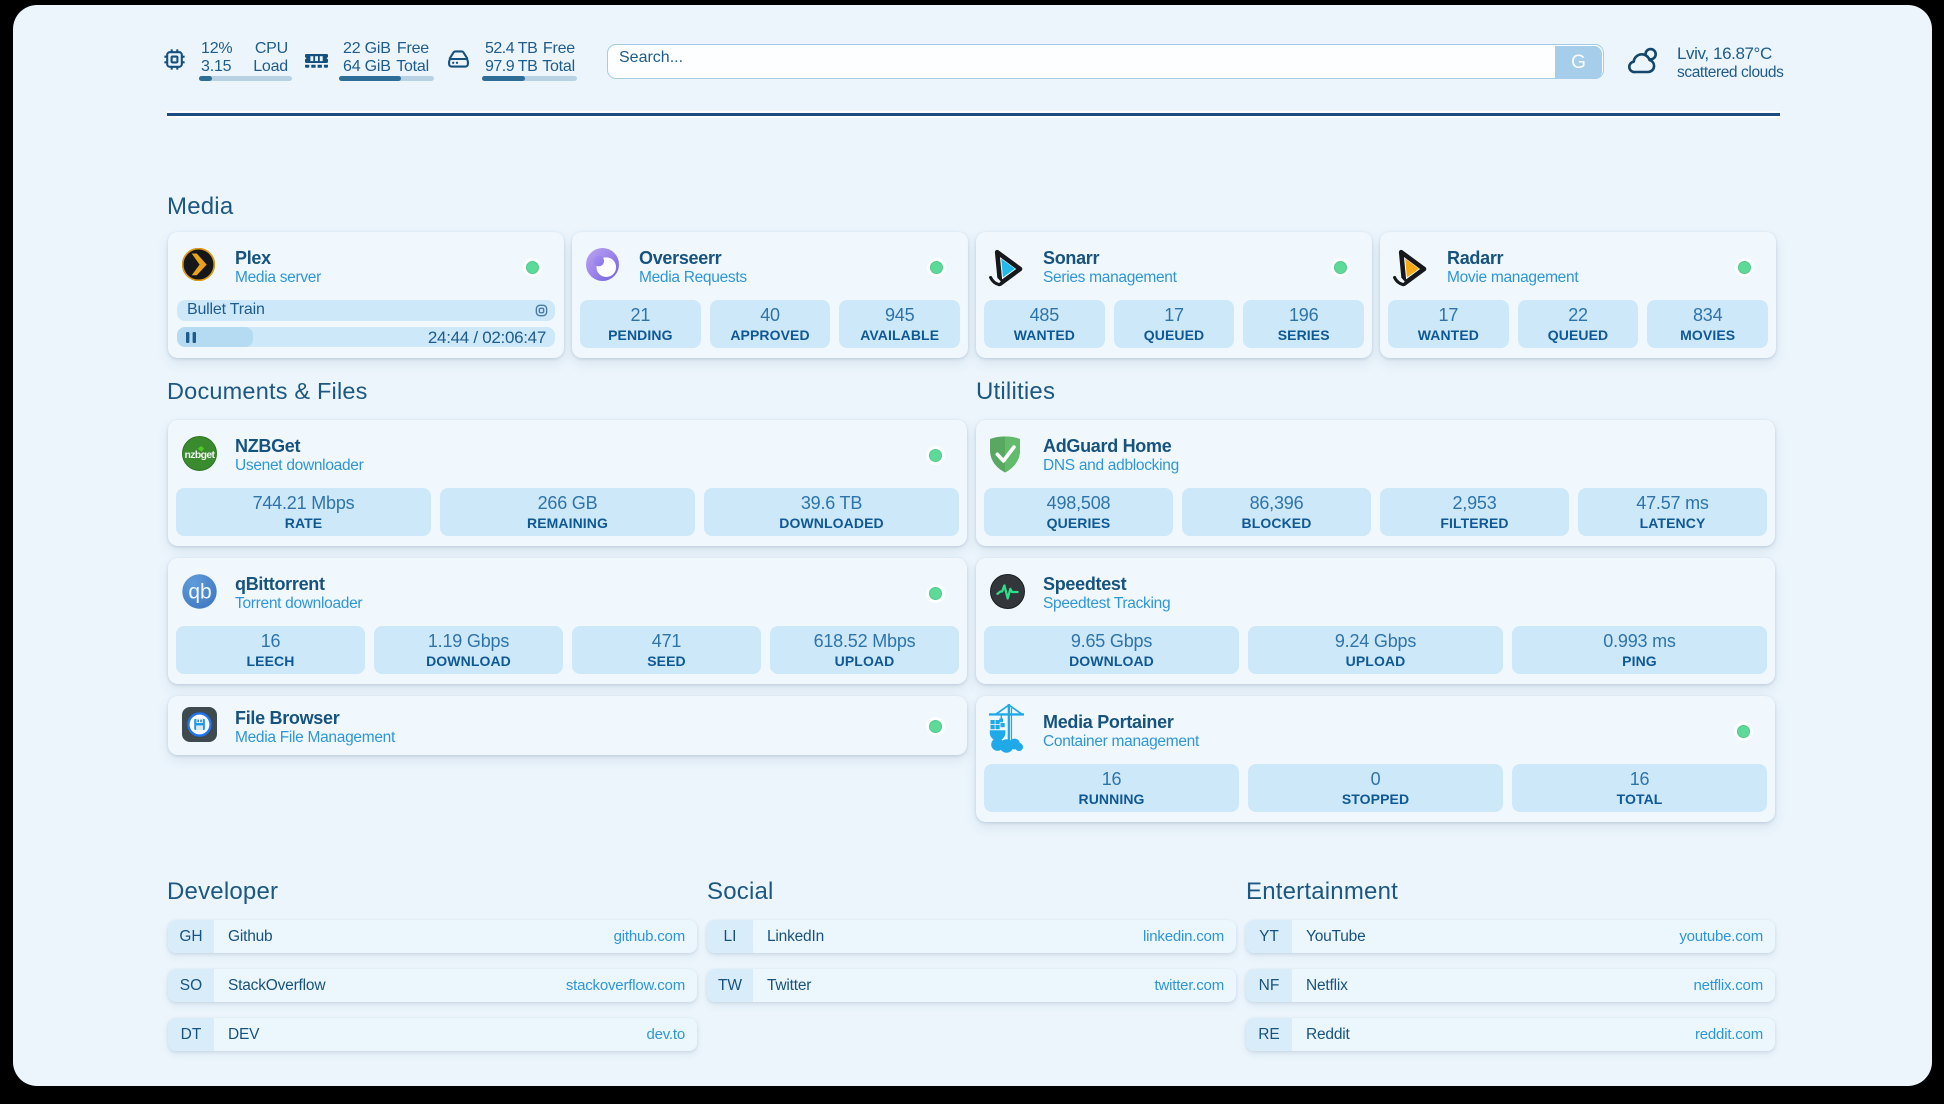 The image size is (1944, 1104). What do you see at coordinates (200, 455) in the screenshot?
I see `svg-text: nzbget` at bounding box center [200, 455].